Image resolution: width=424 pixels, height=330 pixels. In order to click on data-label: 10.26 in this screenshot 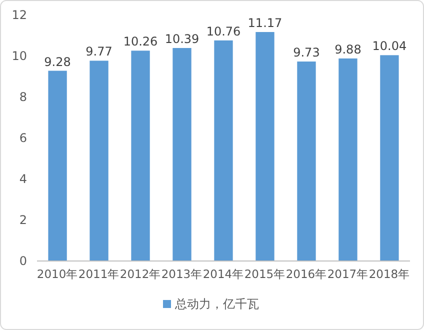, I will do `click(140, 41)`.